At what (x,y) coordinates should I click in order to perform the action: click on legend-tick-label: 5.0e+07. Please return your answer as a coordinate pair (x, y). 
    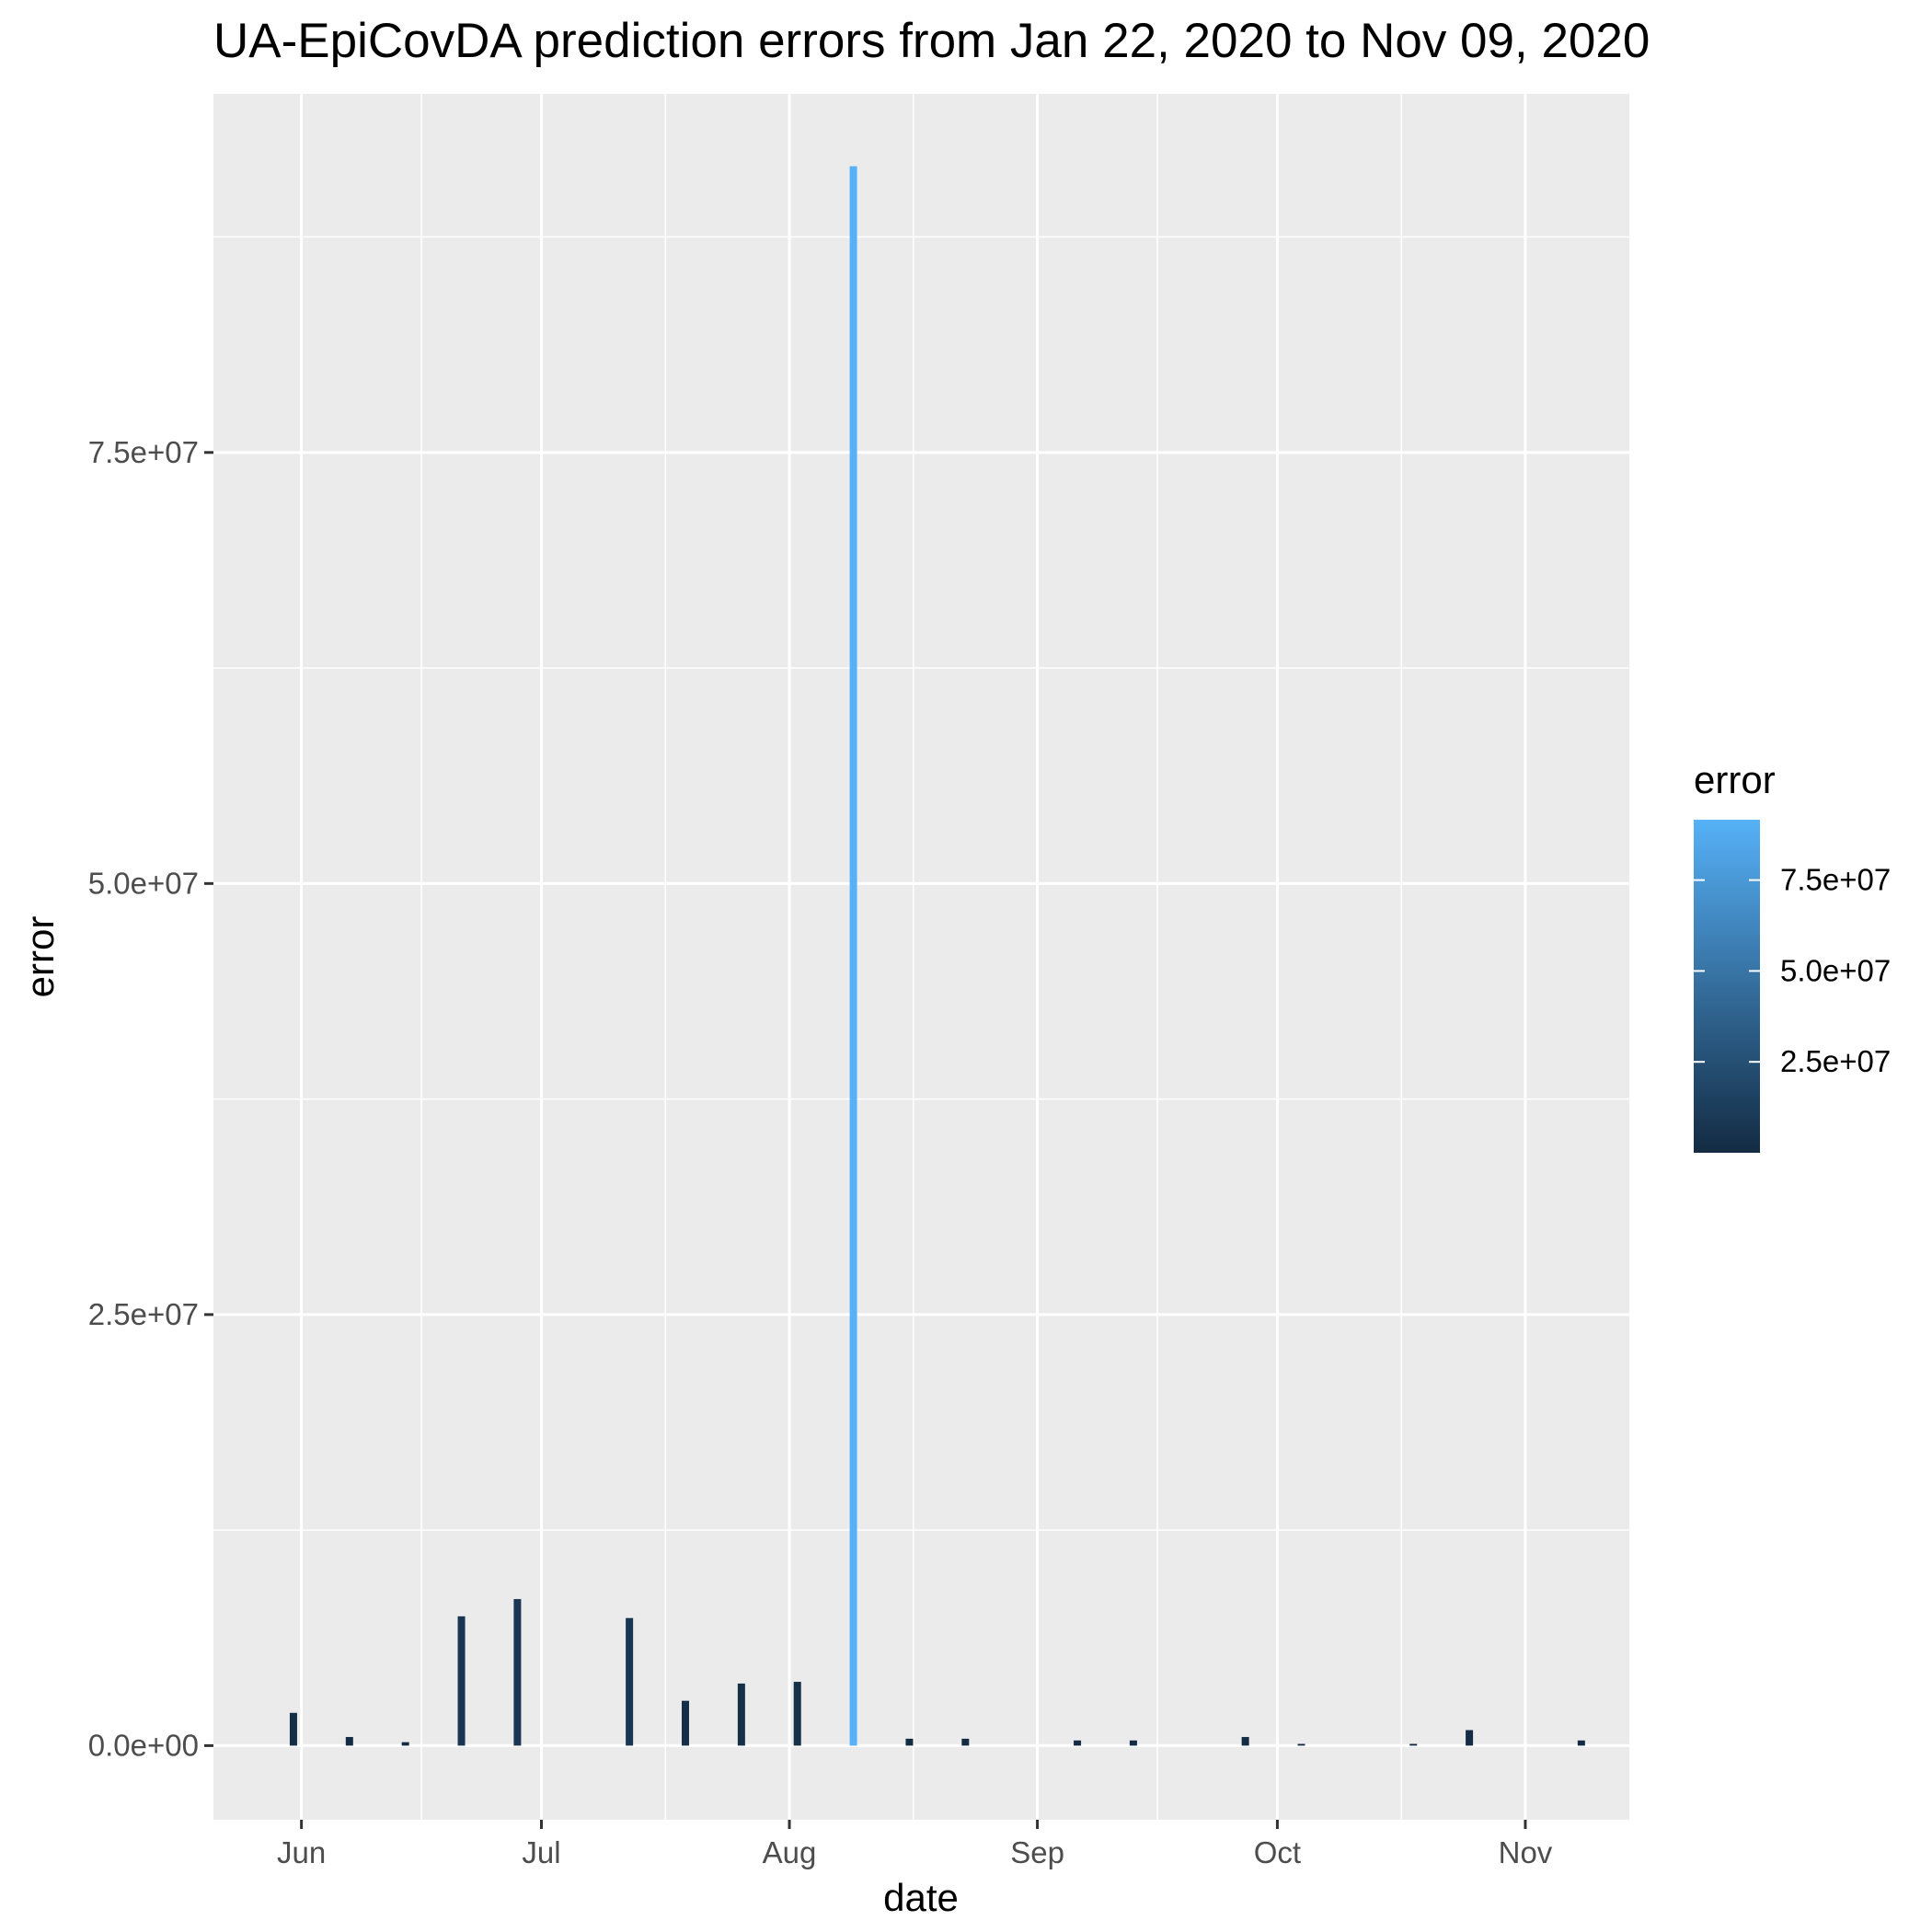
    Looking at the image, I should click on (1835, 970).